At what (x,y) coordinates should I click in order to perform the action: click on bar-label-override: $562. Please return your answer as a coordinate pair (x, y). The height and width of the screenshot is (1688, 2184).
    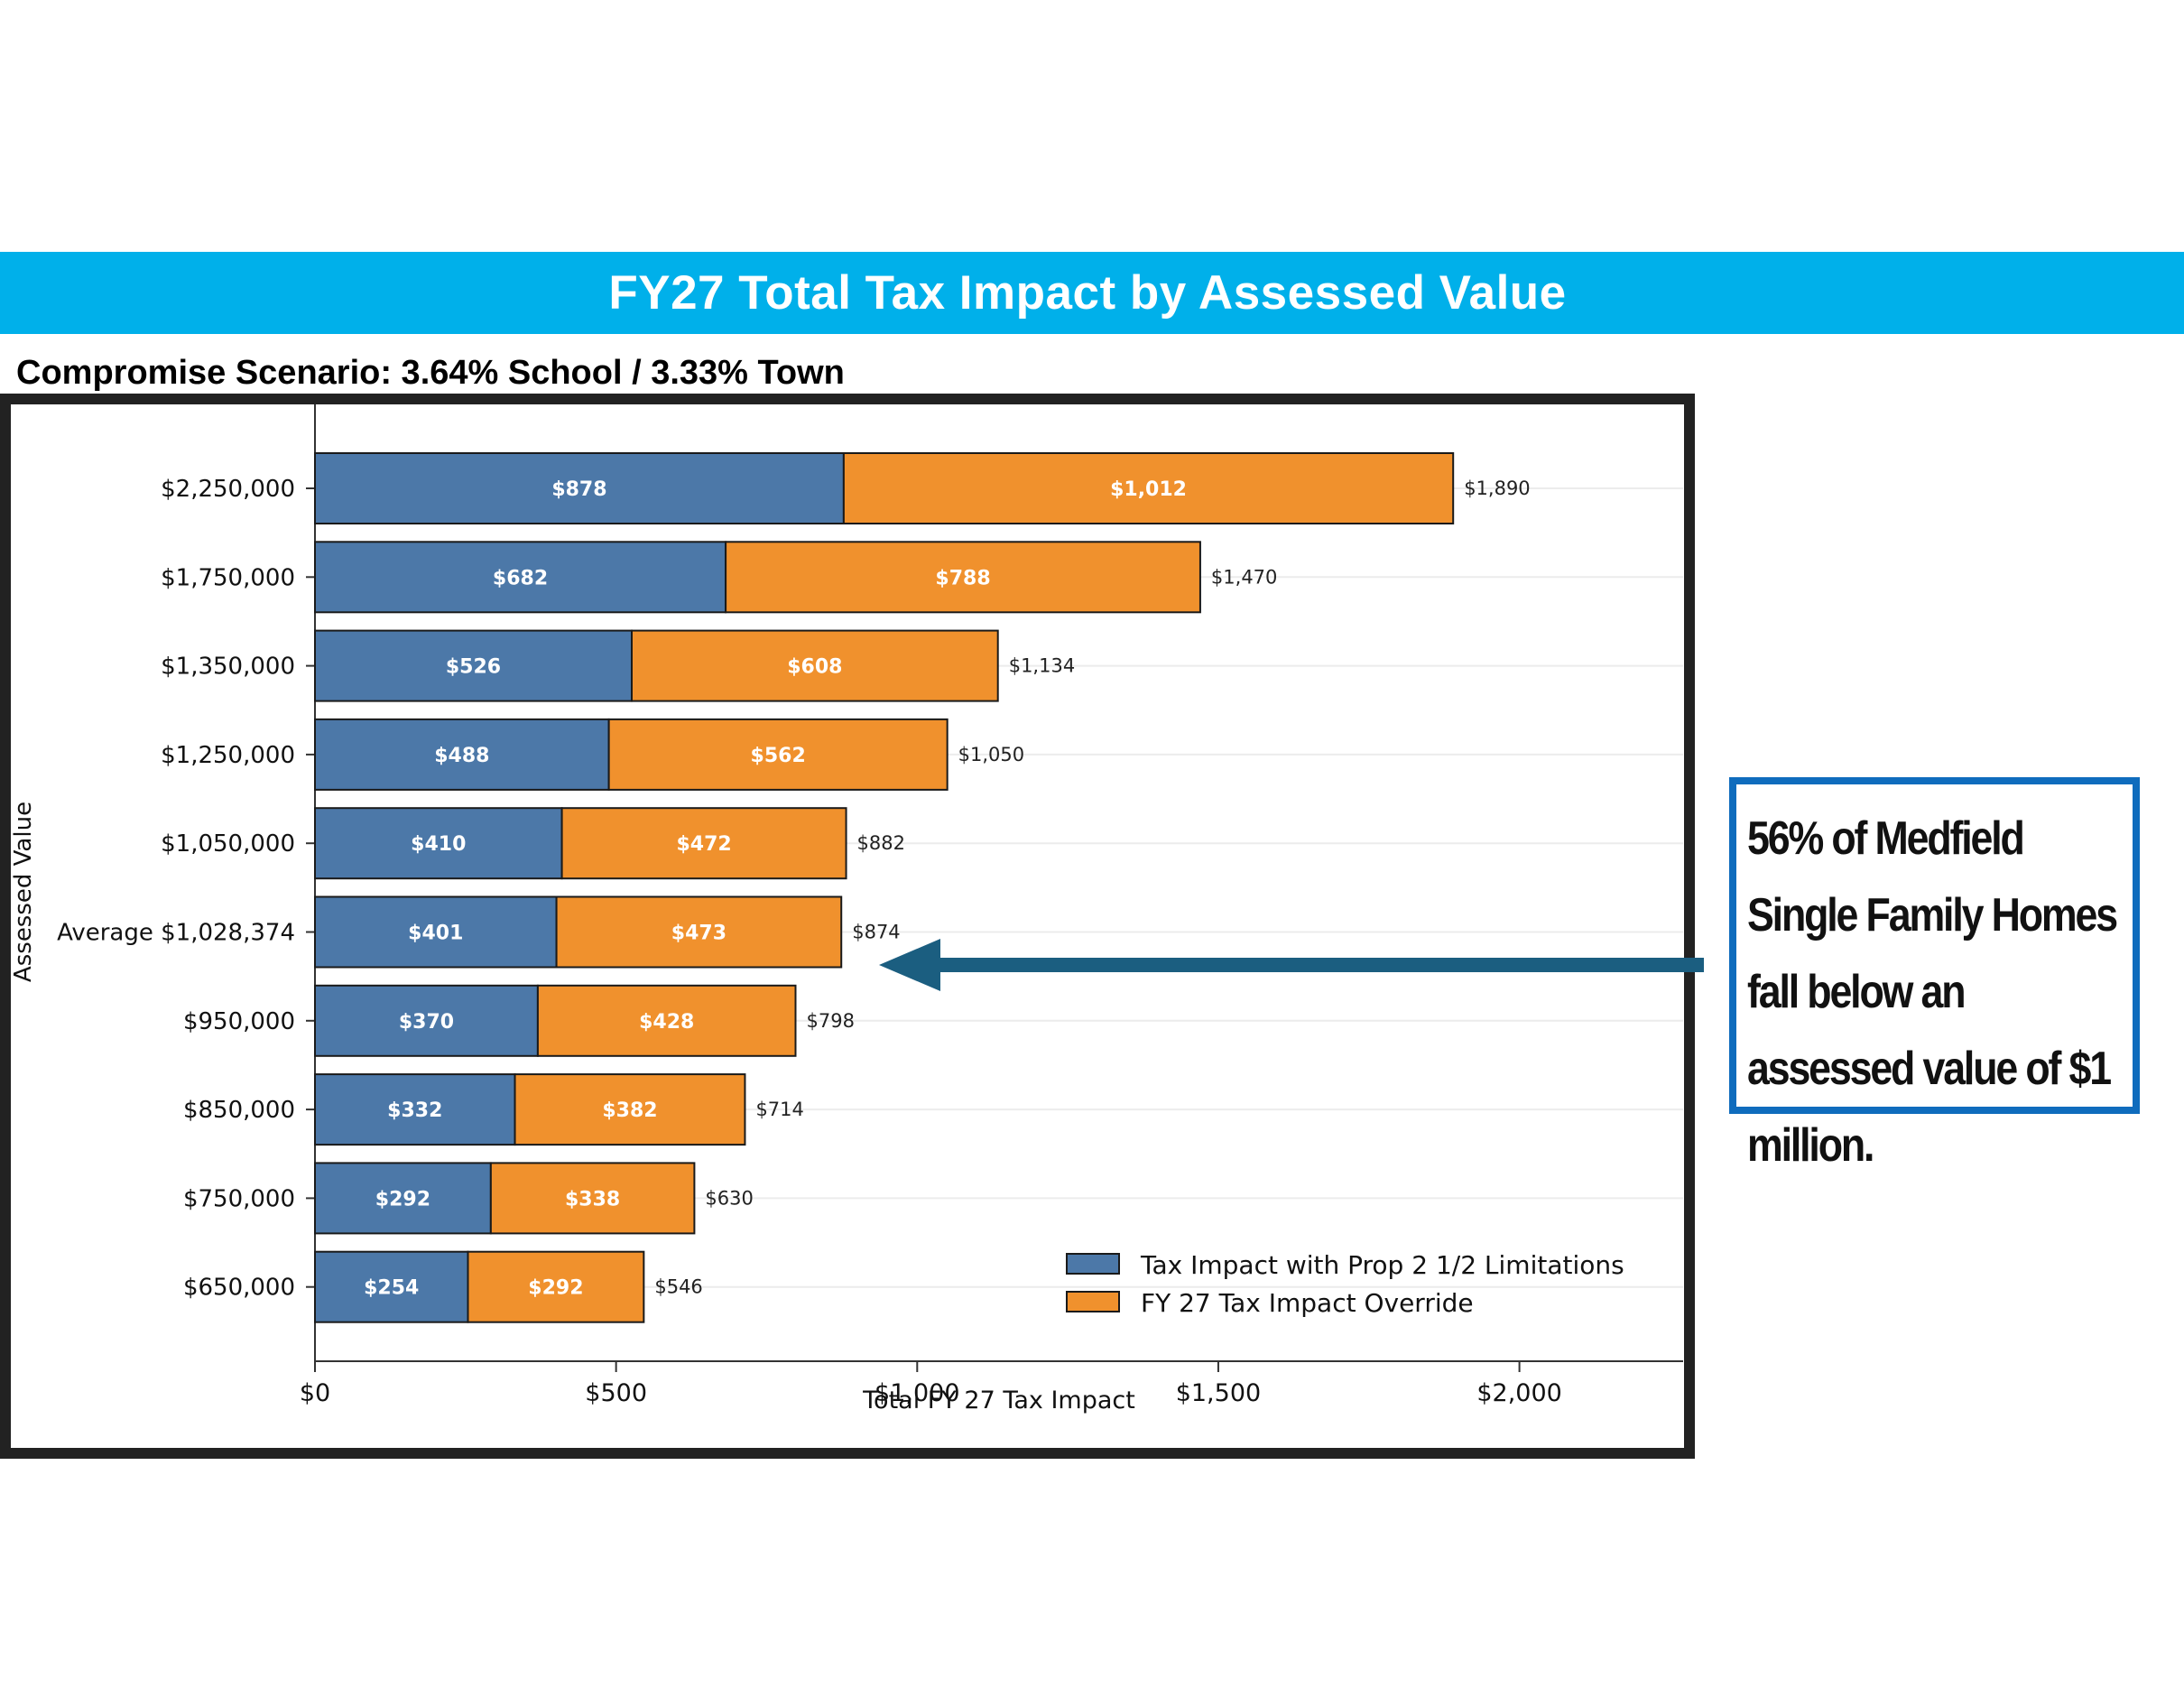
    Looking at the image, I should click on (778, 756).